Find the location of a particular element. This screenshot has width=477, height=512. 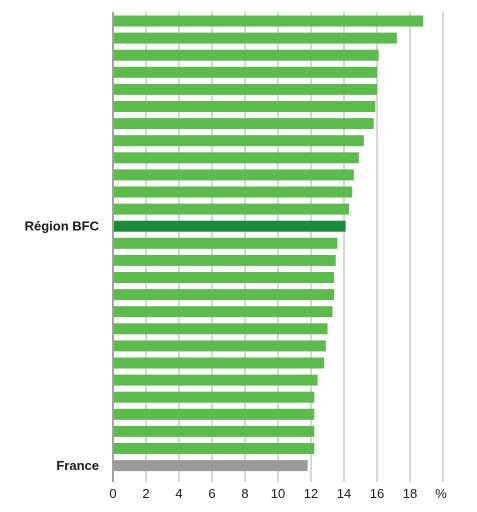

category-label: Région BFC is located at coordinates (62, 226).